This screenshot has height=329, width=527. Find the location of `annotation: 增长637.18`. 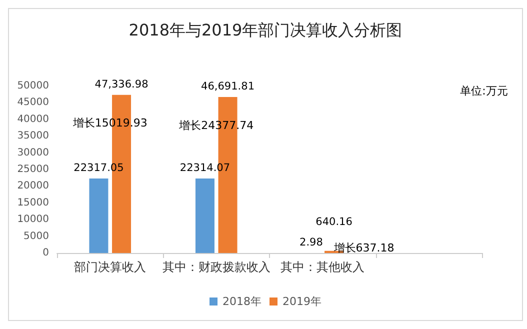

annotation: 增长637.18 is located at coordinates (363, 248).